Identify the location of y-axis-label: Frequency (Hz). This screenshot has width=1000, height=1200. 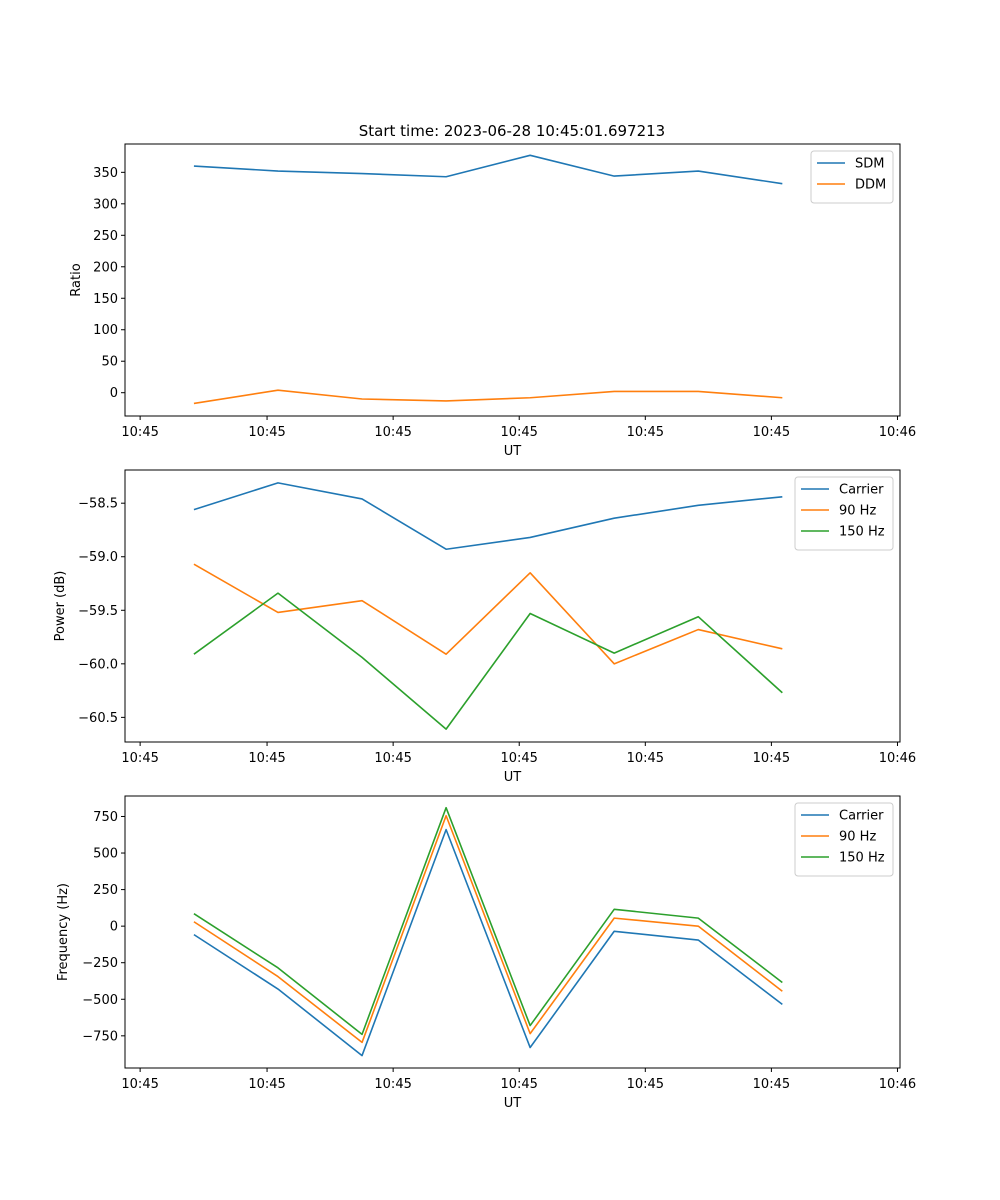
(63, 932).